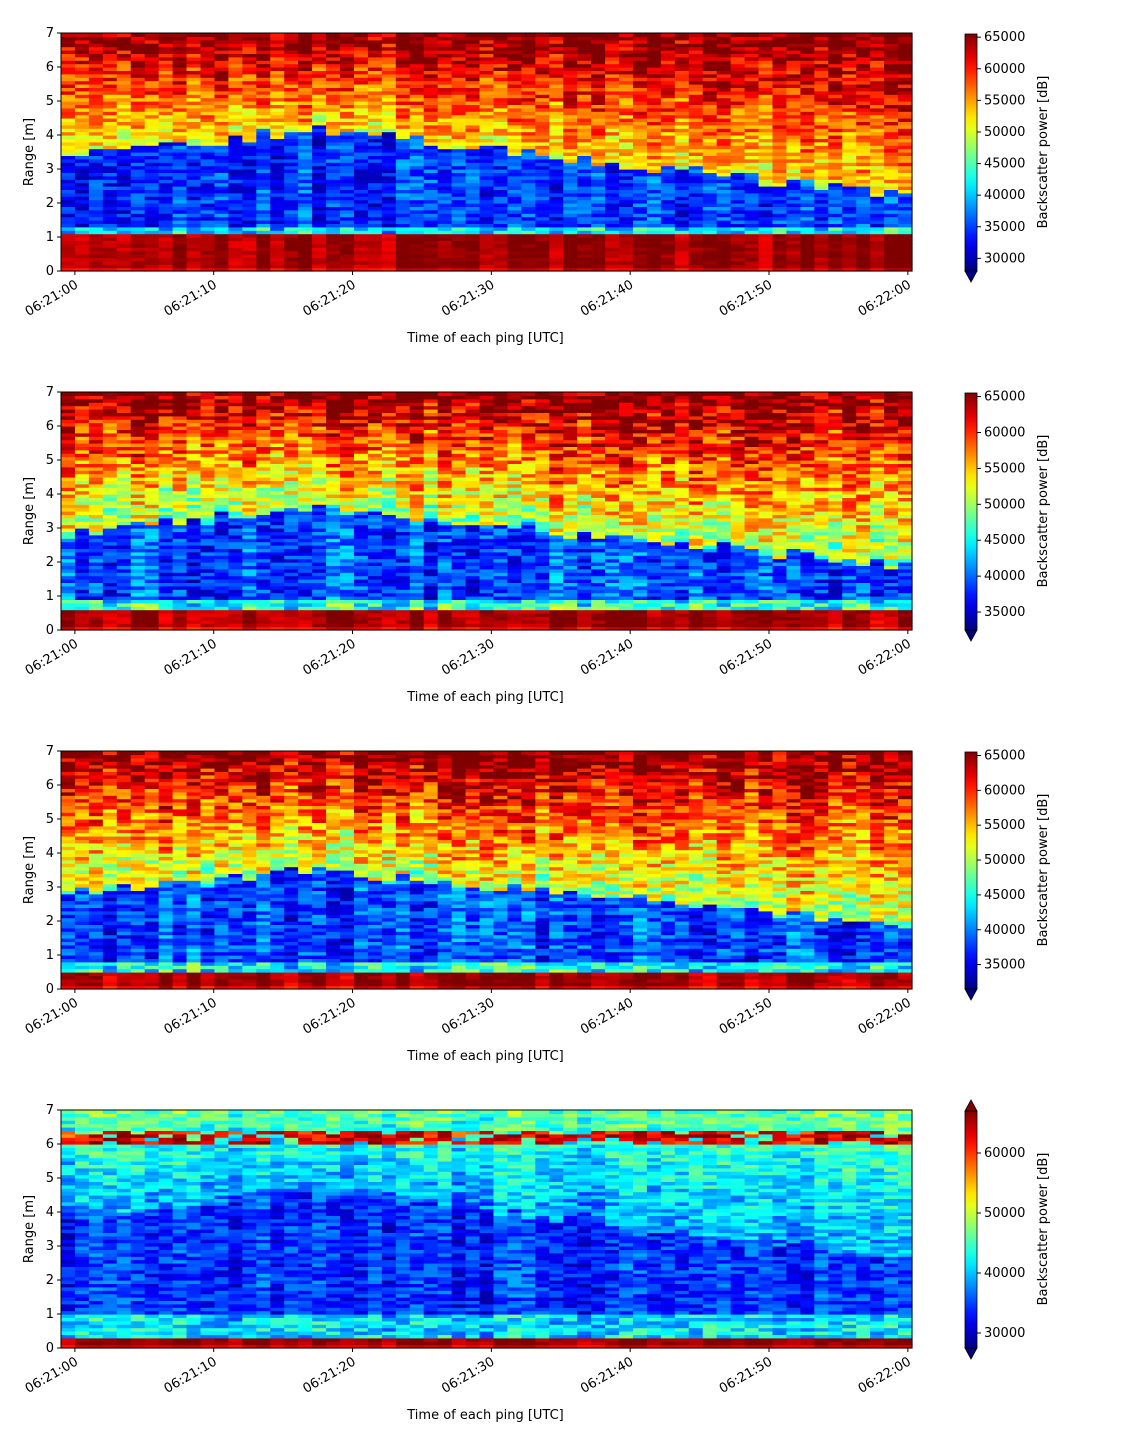  I want to click on y-tick-label: 5, so click(50, 101).